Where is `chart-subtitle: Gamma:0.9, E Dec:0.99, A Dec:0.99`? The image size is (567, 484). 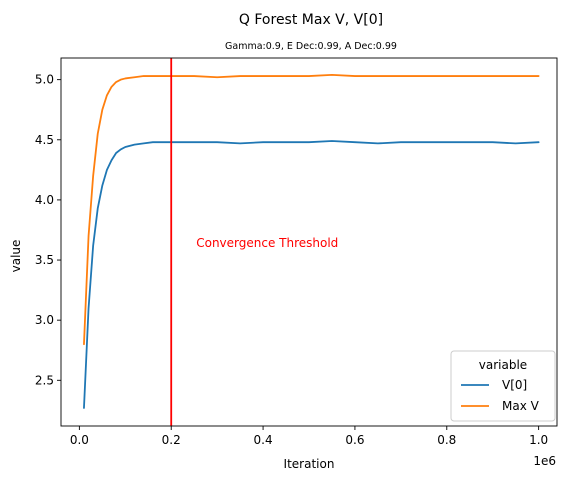 chart-subtitle: Gamma:0.9, E Dec:0.99, A Dec:0.99 is located at coordinates (311, 46).